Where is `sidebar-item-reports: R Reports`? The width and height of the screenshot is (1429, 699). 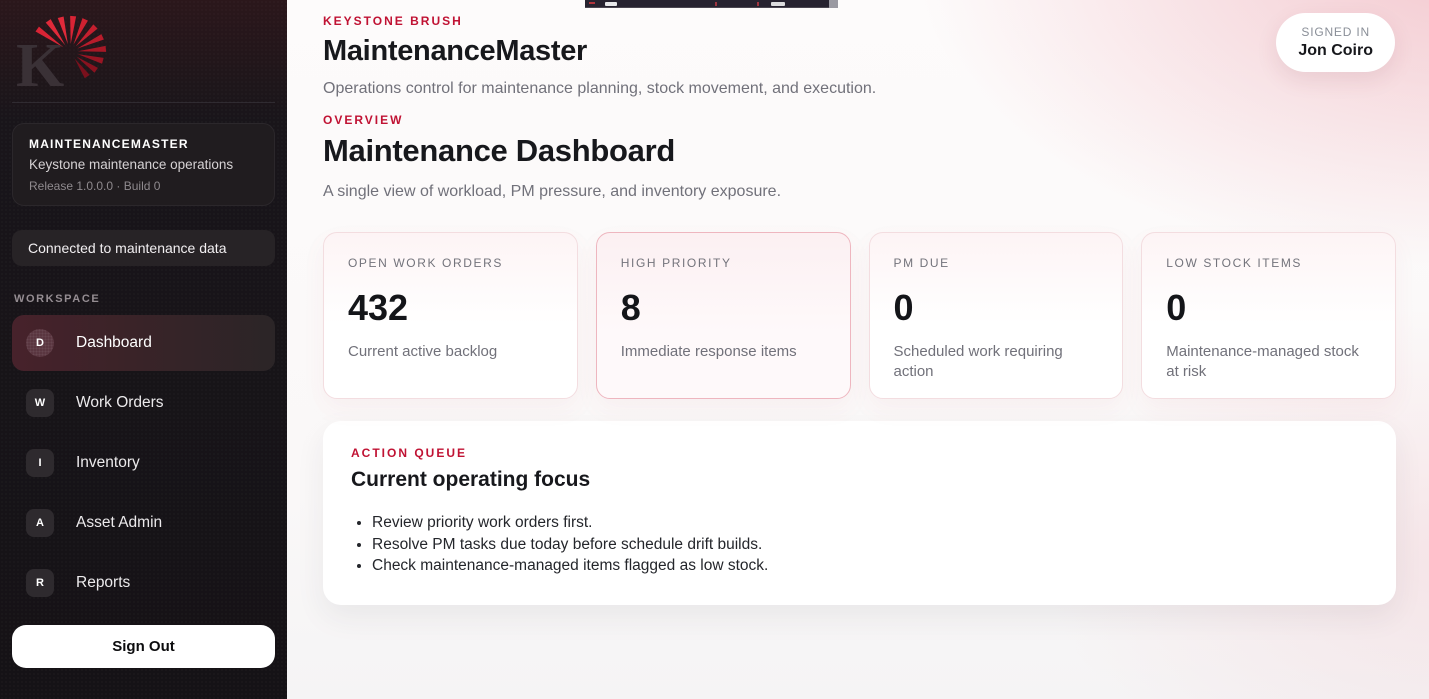
sidebar-item-reports: R Reports is located at coordinates (143, 583).